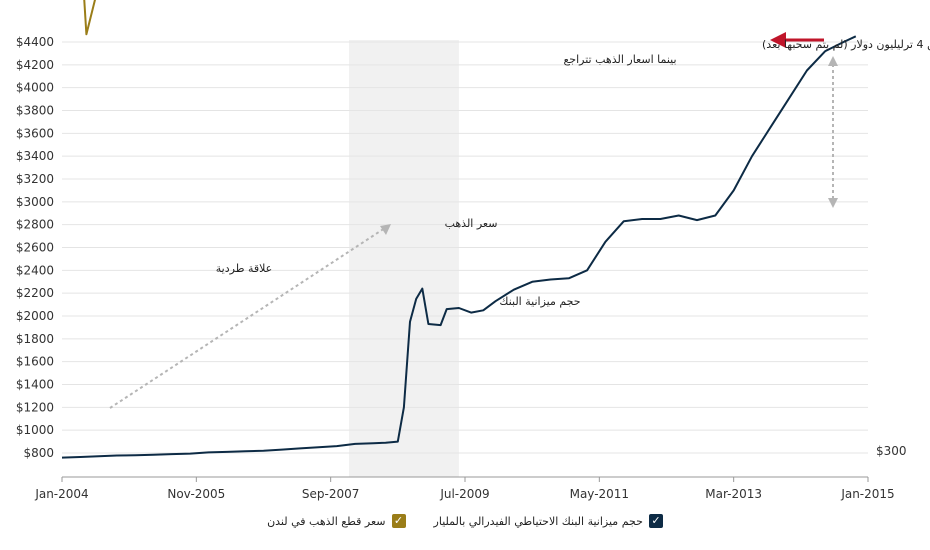 The width and height of the screenshot is (930, 550). I want to click on y-left-tick-label: $3200, so click(35, 179).